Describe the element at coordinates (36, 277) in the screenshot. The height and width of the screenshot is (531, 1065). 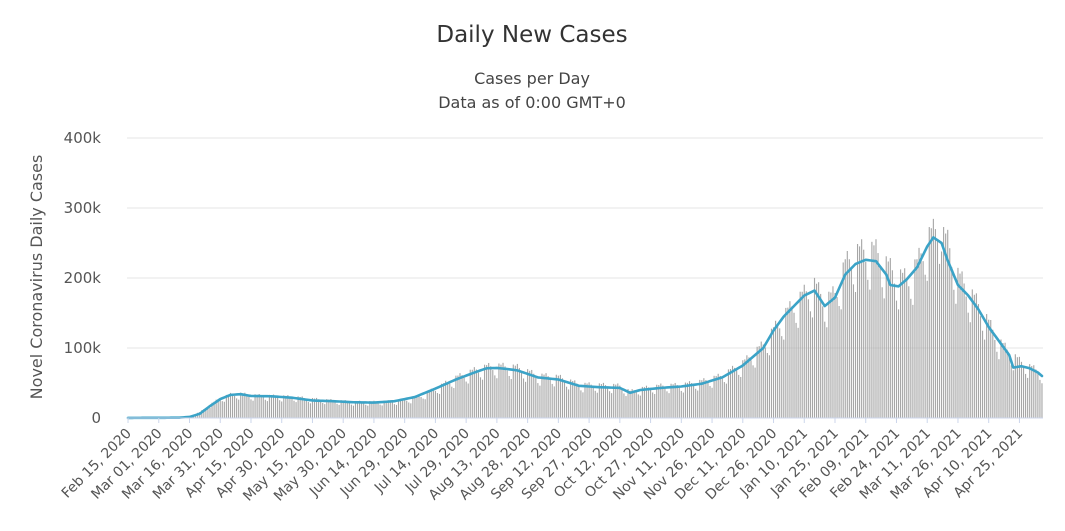
I see `y-axis-label: Novel Coronavirus Daily Cases` at that location.